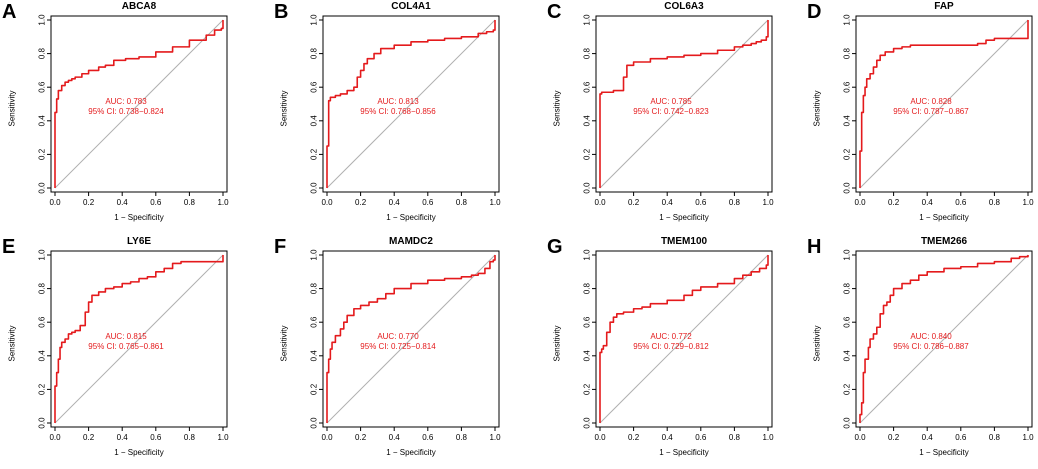 The height and width of the screenshot is (469, 1038). Describe the element at coordinates (126, 346) in the screenshot. I see `ci-annotation: 95% CI: 0.765−0.861` at that location.